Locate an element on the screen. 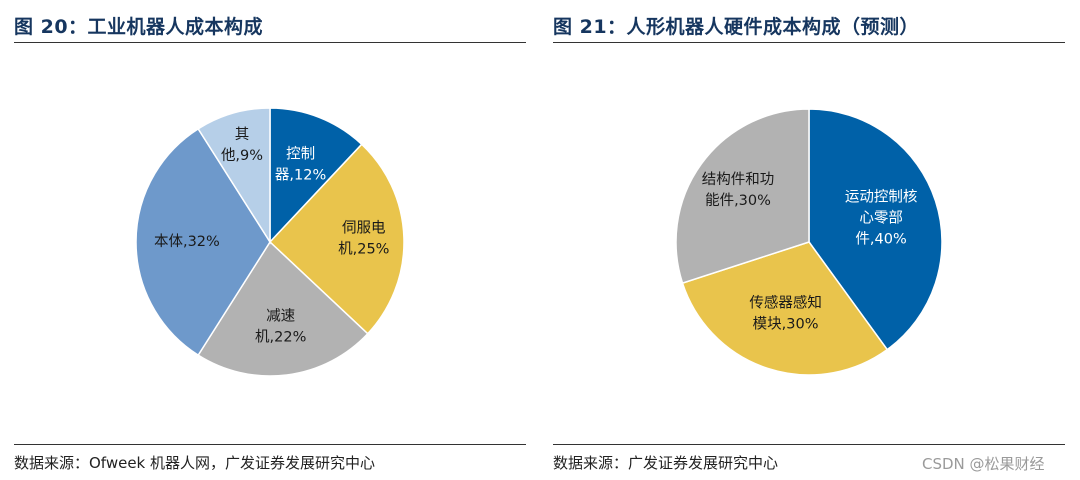 This screenshot has height=480, width=1080. chart1-slice-0-label-line-1: 心零部 is located at coordinates (881, 218).